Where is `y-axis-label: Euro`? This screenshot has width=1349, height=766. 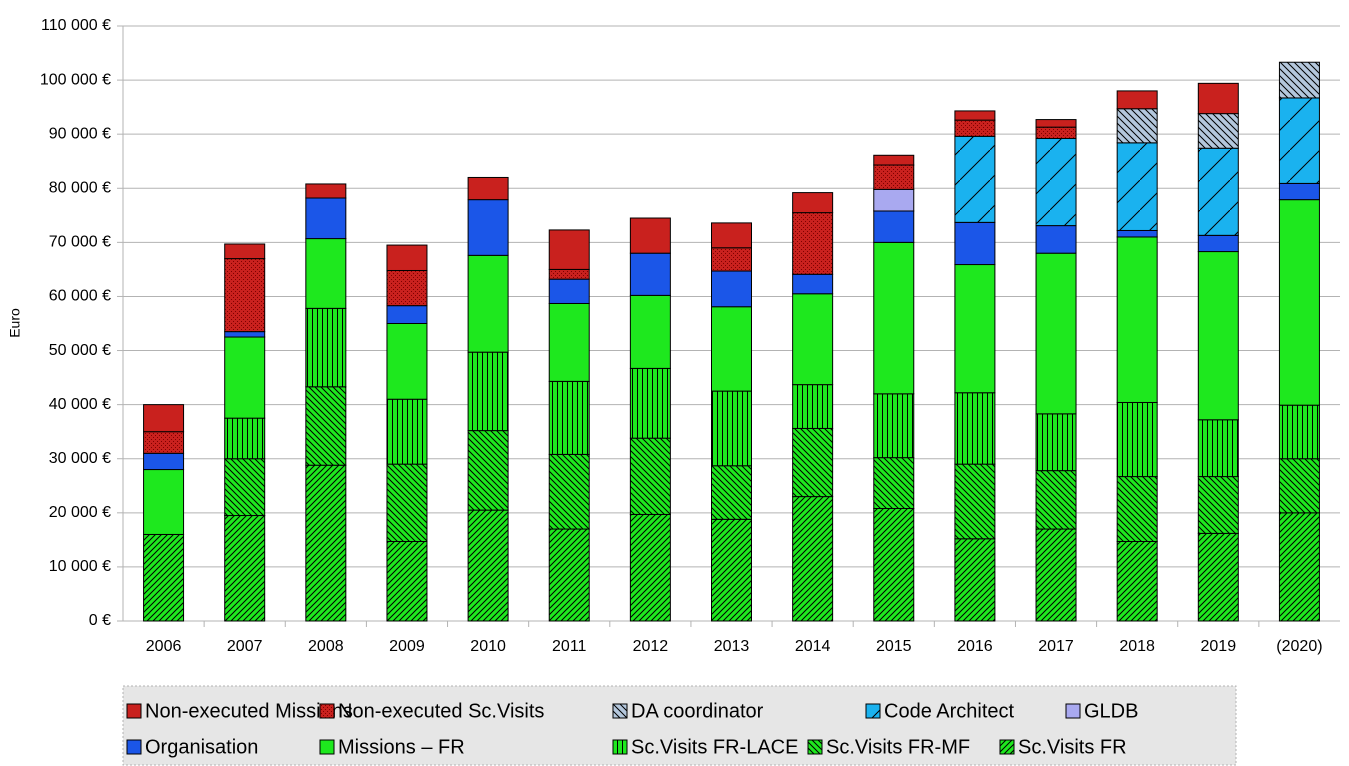 y-axis-label: Euro is located at coordinates (15, 323).